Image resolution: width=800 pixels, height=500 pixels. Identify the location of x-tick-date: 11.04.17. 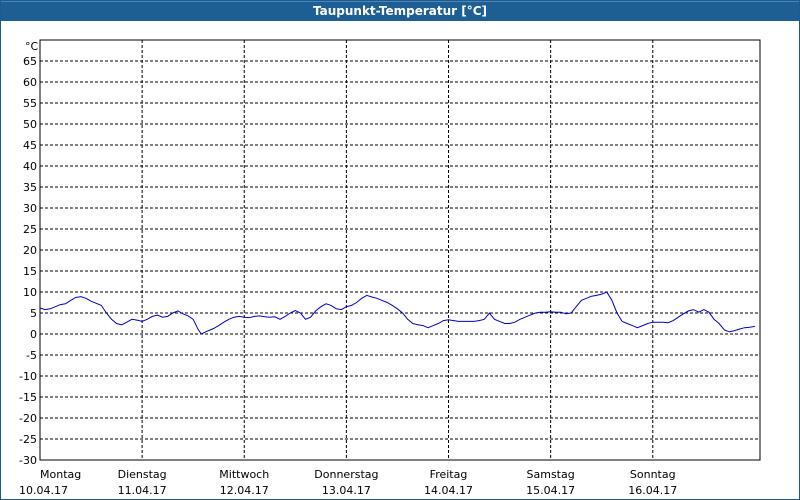
(142, 490).